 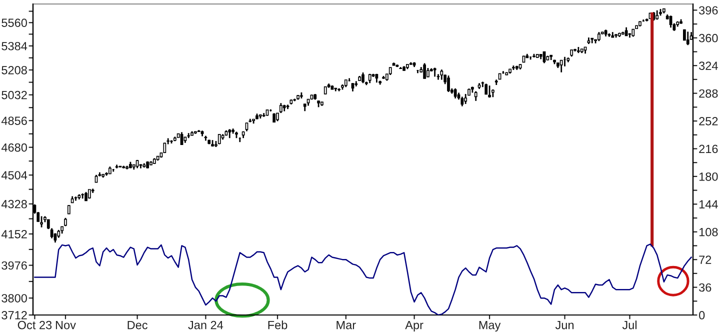 What do you see at coordinates (708, 121) in the screenshot?
I see `y2-tick-label: 252` at bounding box center [708, 121].